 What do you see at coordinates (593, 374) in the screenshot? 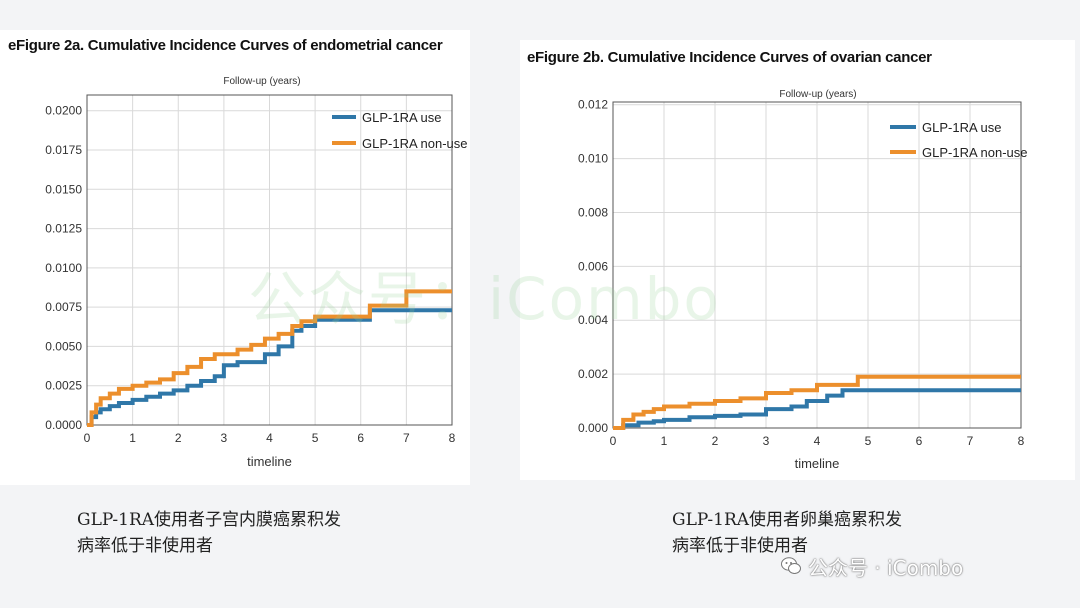
I see `y-tick-label: 0.002` at bounding box center [593, 374].